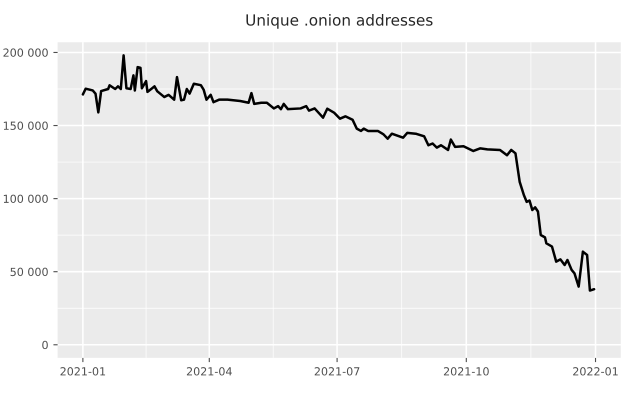 This screenshot has height=410, width=640. Describe the element at coordinates (29, 272) in the screenshot. I see `y-tick-label: 50 000` at that location.